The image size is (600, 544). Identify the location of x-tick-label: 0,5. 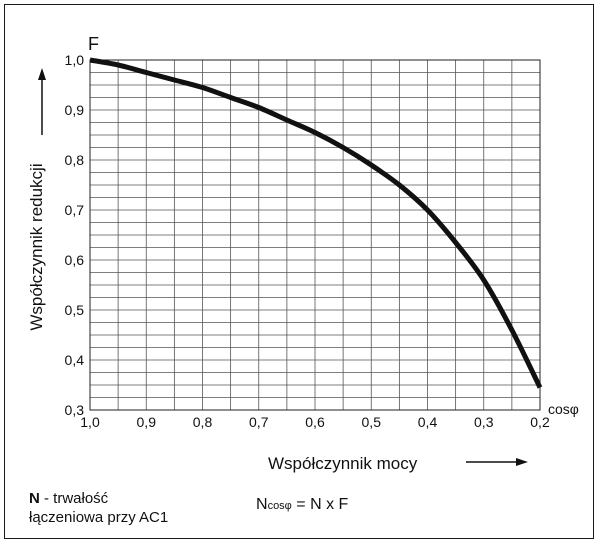
(372, 422).